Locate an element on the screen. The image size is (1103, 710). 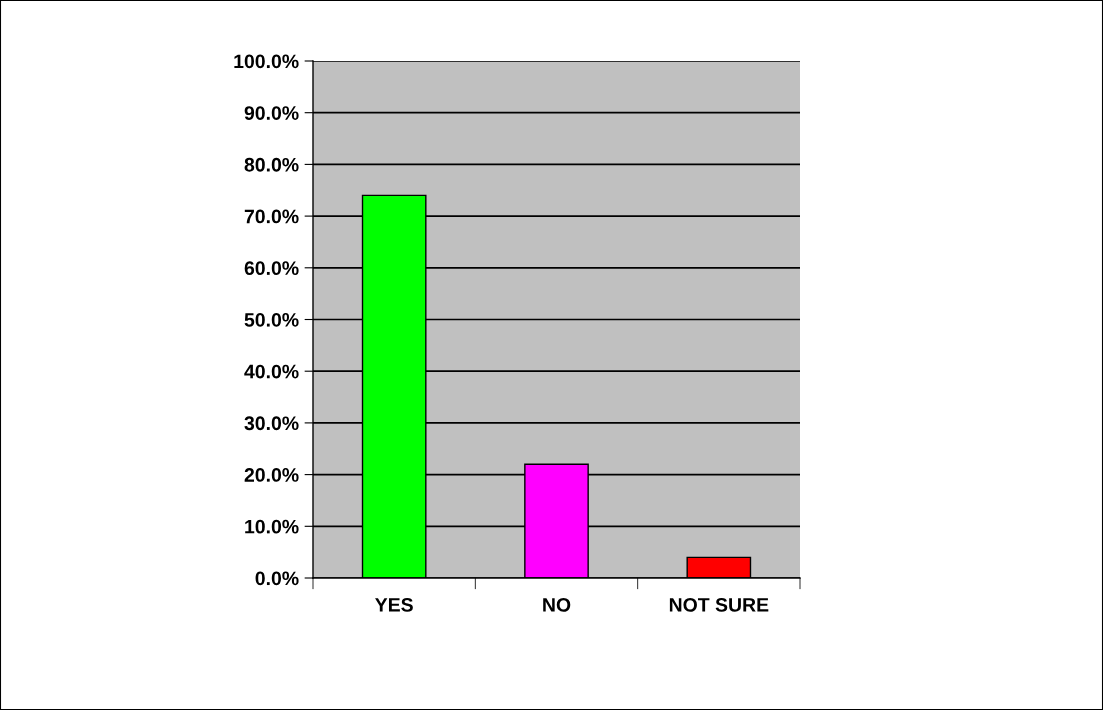
x-tick-label: NOT SURE is located at coordinates (719, 604).